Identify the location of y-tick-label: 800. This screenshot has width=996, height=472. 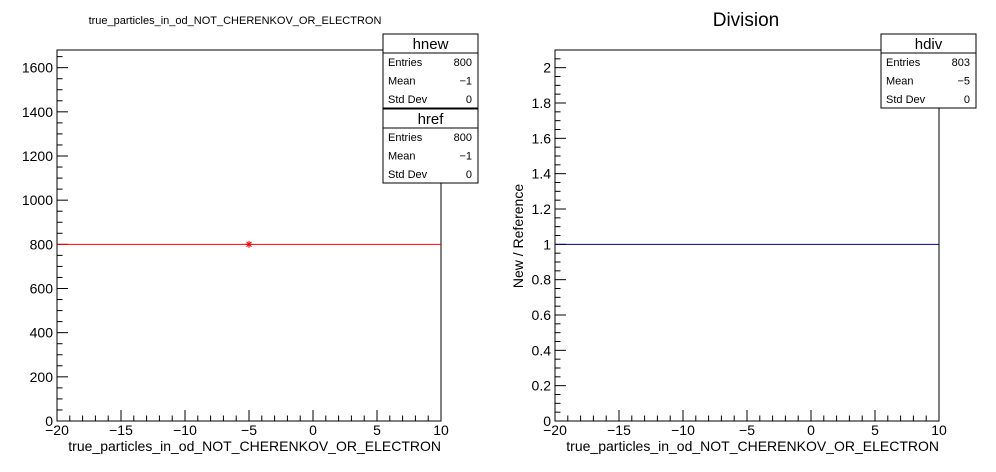
(42, 244).